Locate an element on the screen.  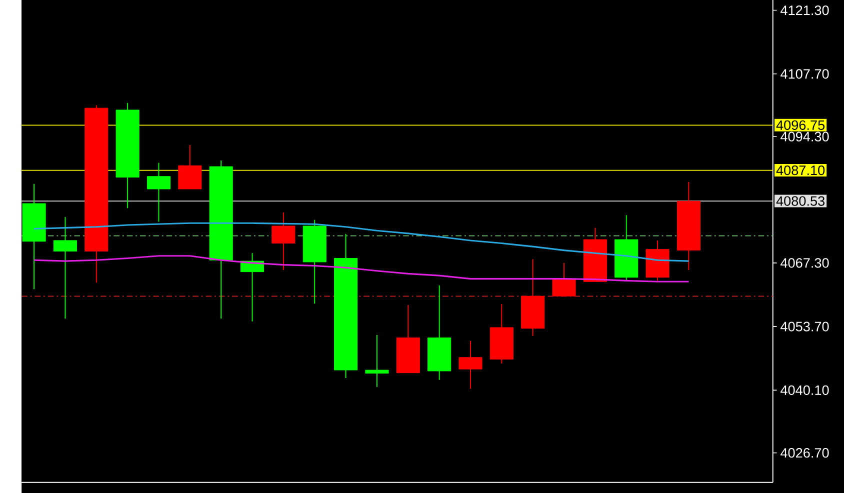
y-tick-label: 4094.30 is located at coordinates (804, 137).